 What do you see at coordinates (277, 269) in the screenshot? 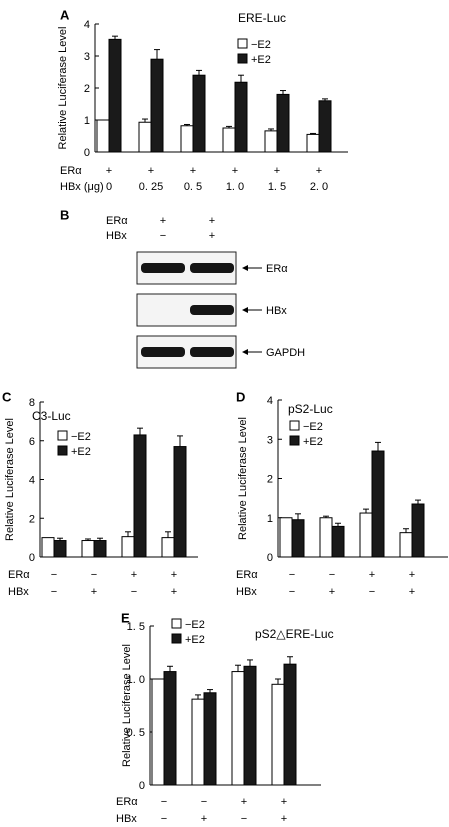
I see `blot-band-label: ERα` at bounding box center [277, 269].